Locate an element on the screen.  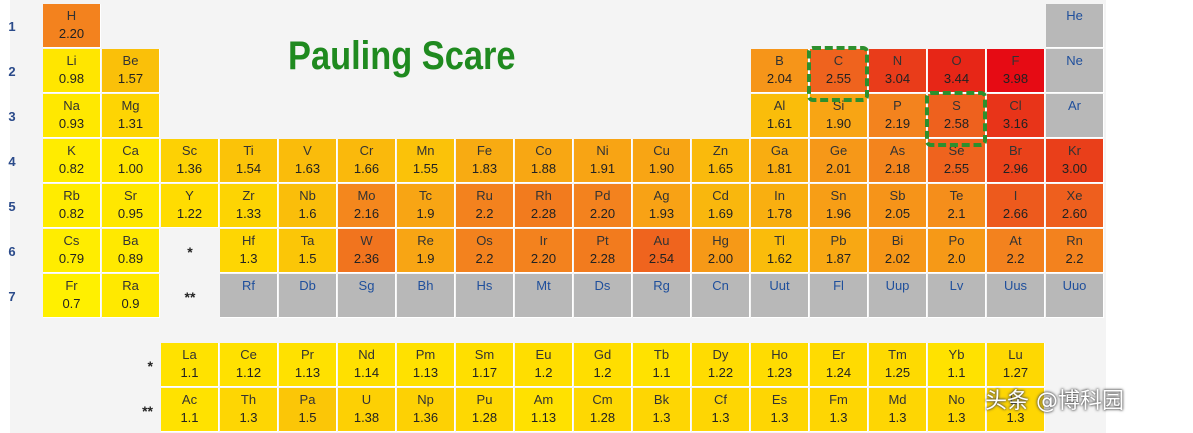
element-mn: Mn 1.55 is located at coordinates (426, 161).